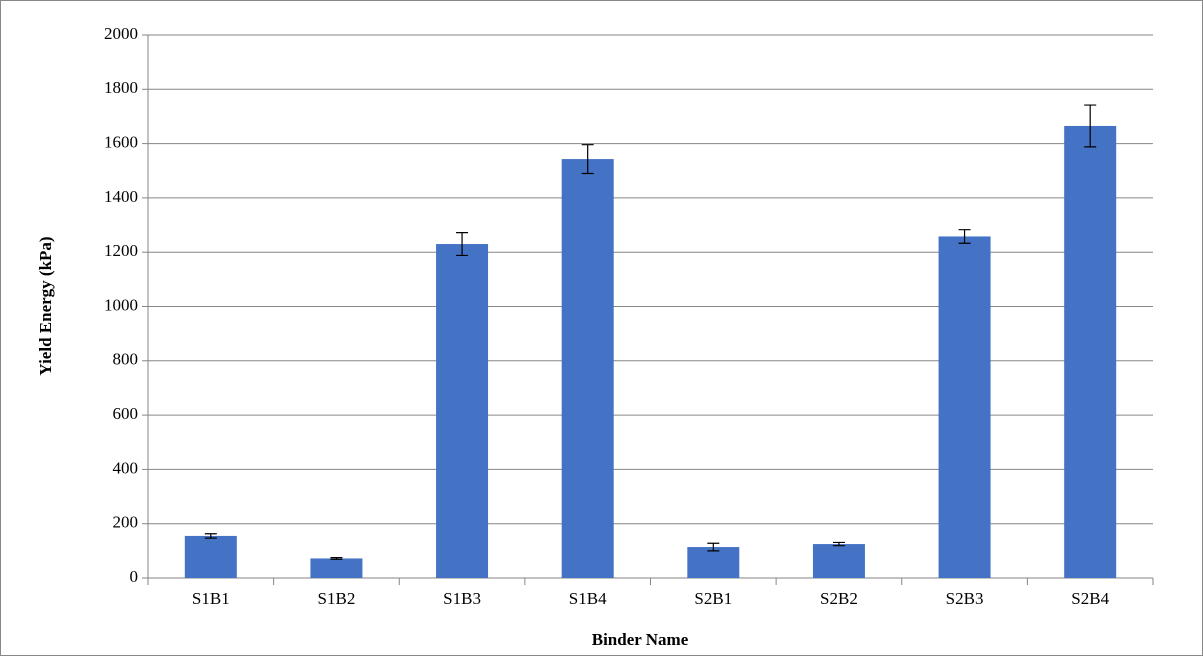 The width and height of the screenshot is (1203, 656). What do you see at coordinates (121, 304) in the screenshot?
I see `y-tick-label: 1000` at bounding box center [121, 304].